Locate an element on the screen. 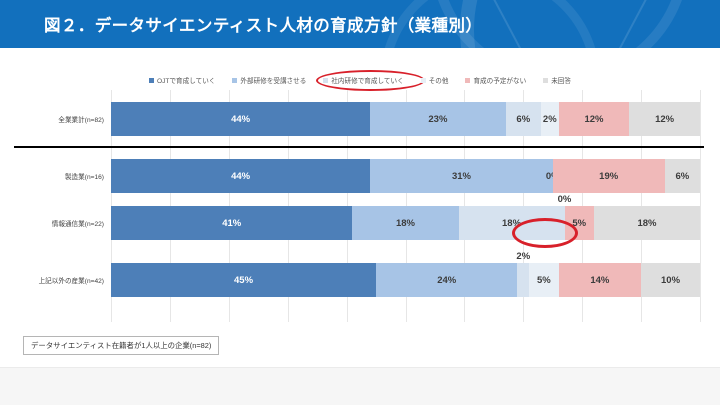  stacked-bar: 41% 18% 18% 0% 5% 18% is located at coordinates (405, 217).